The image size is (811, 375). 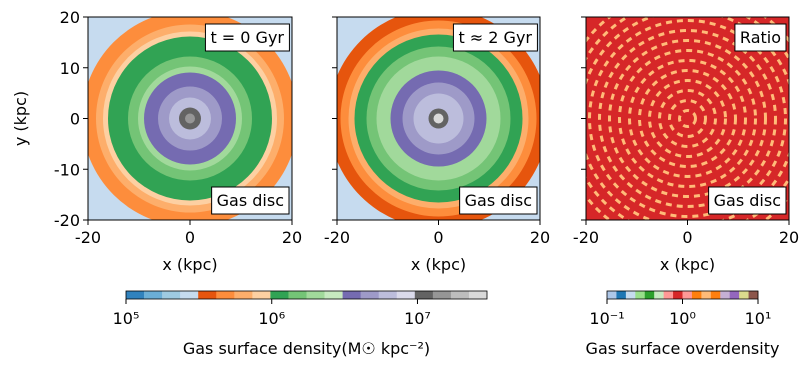 What do you see at coordinates (67, 220) in the screenshot?
I see `y-tick-label: -20` at bounding box center [67, 220].